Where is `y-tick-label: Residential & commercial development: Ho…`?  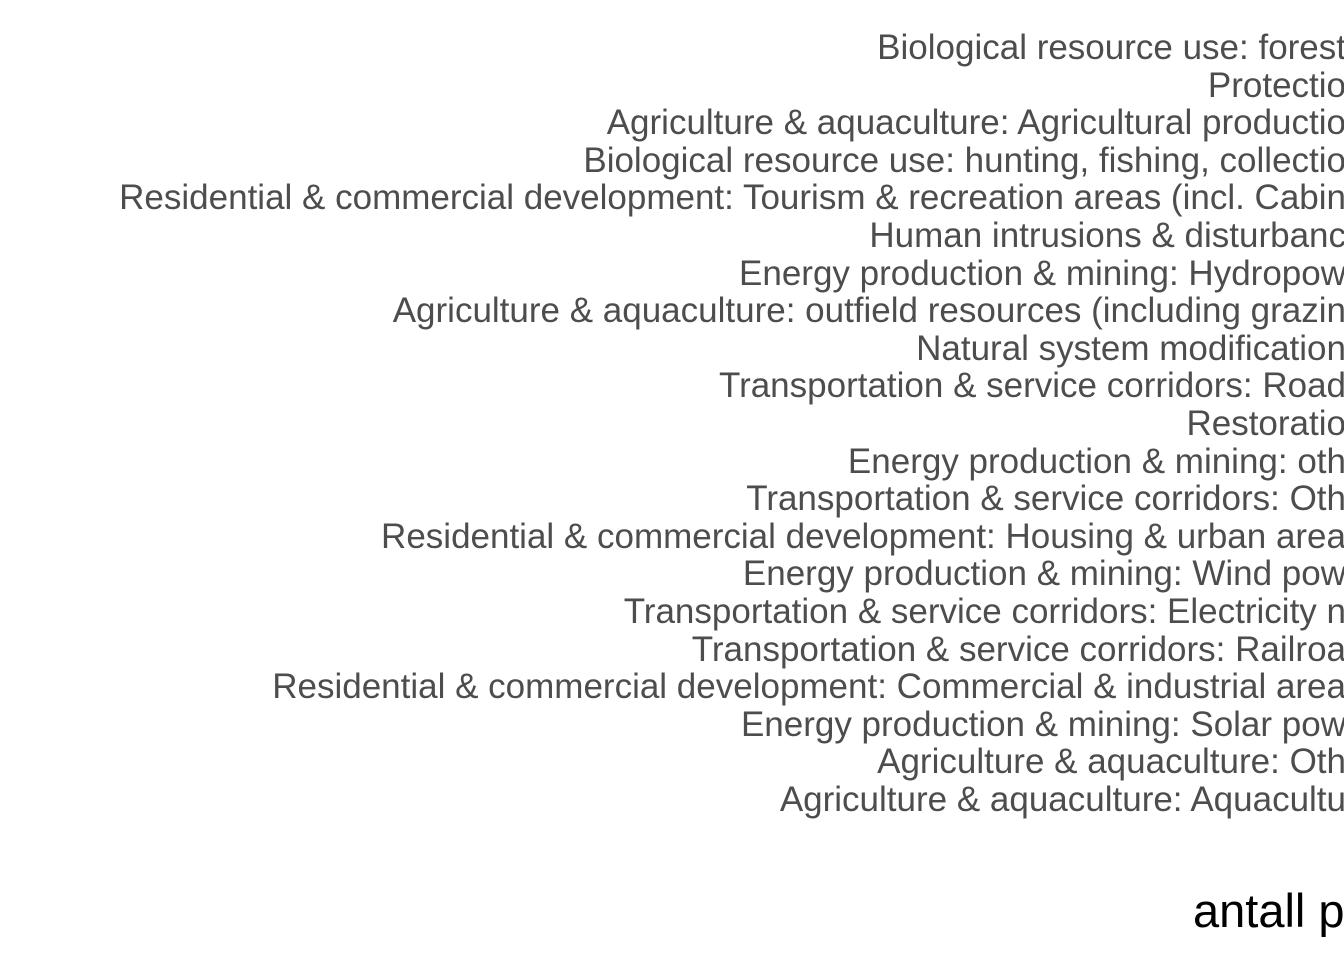 y-tick-label: Residential & commercial development: Ho… is located at coordinates (862, 536).